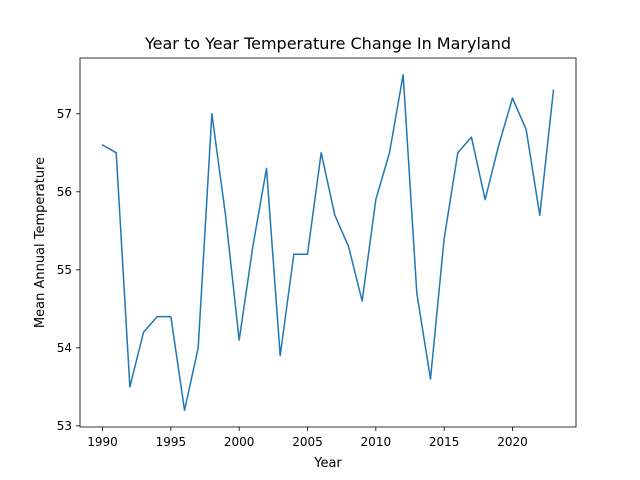 The image size is (640, 480). Describe the element at coordinates (64, 270) in the screenshot. I see `y-tick-label: 55` at that location.